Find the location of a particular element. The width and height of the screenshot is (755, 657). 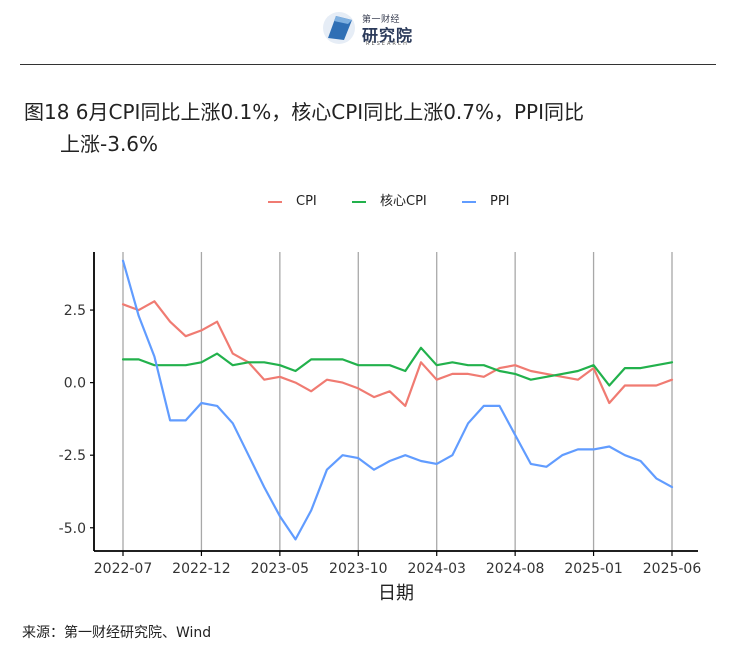

x-tick-label: 2025-01 is located at coordinates (593, 569).